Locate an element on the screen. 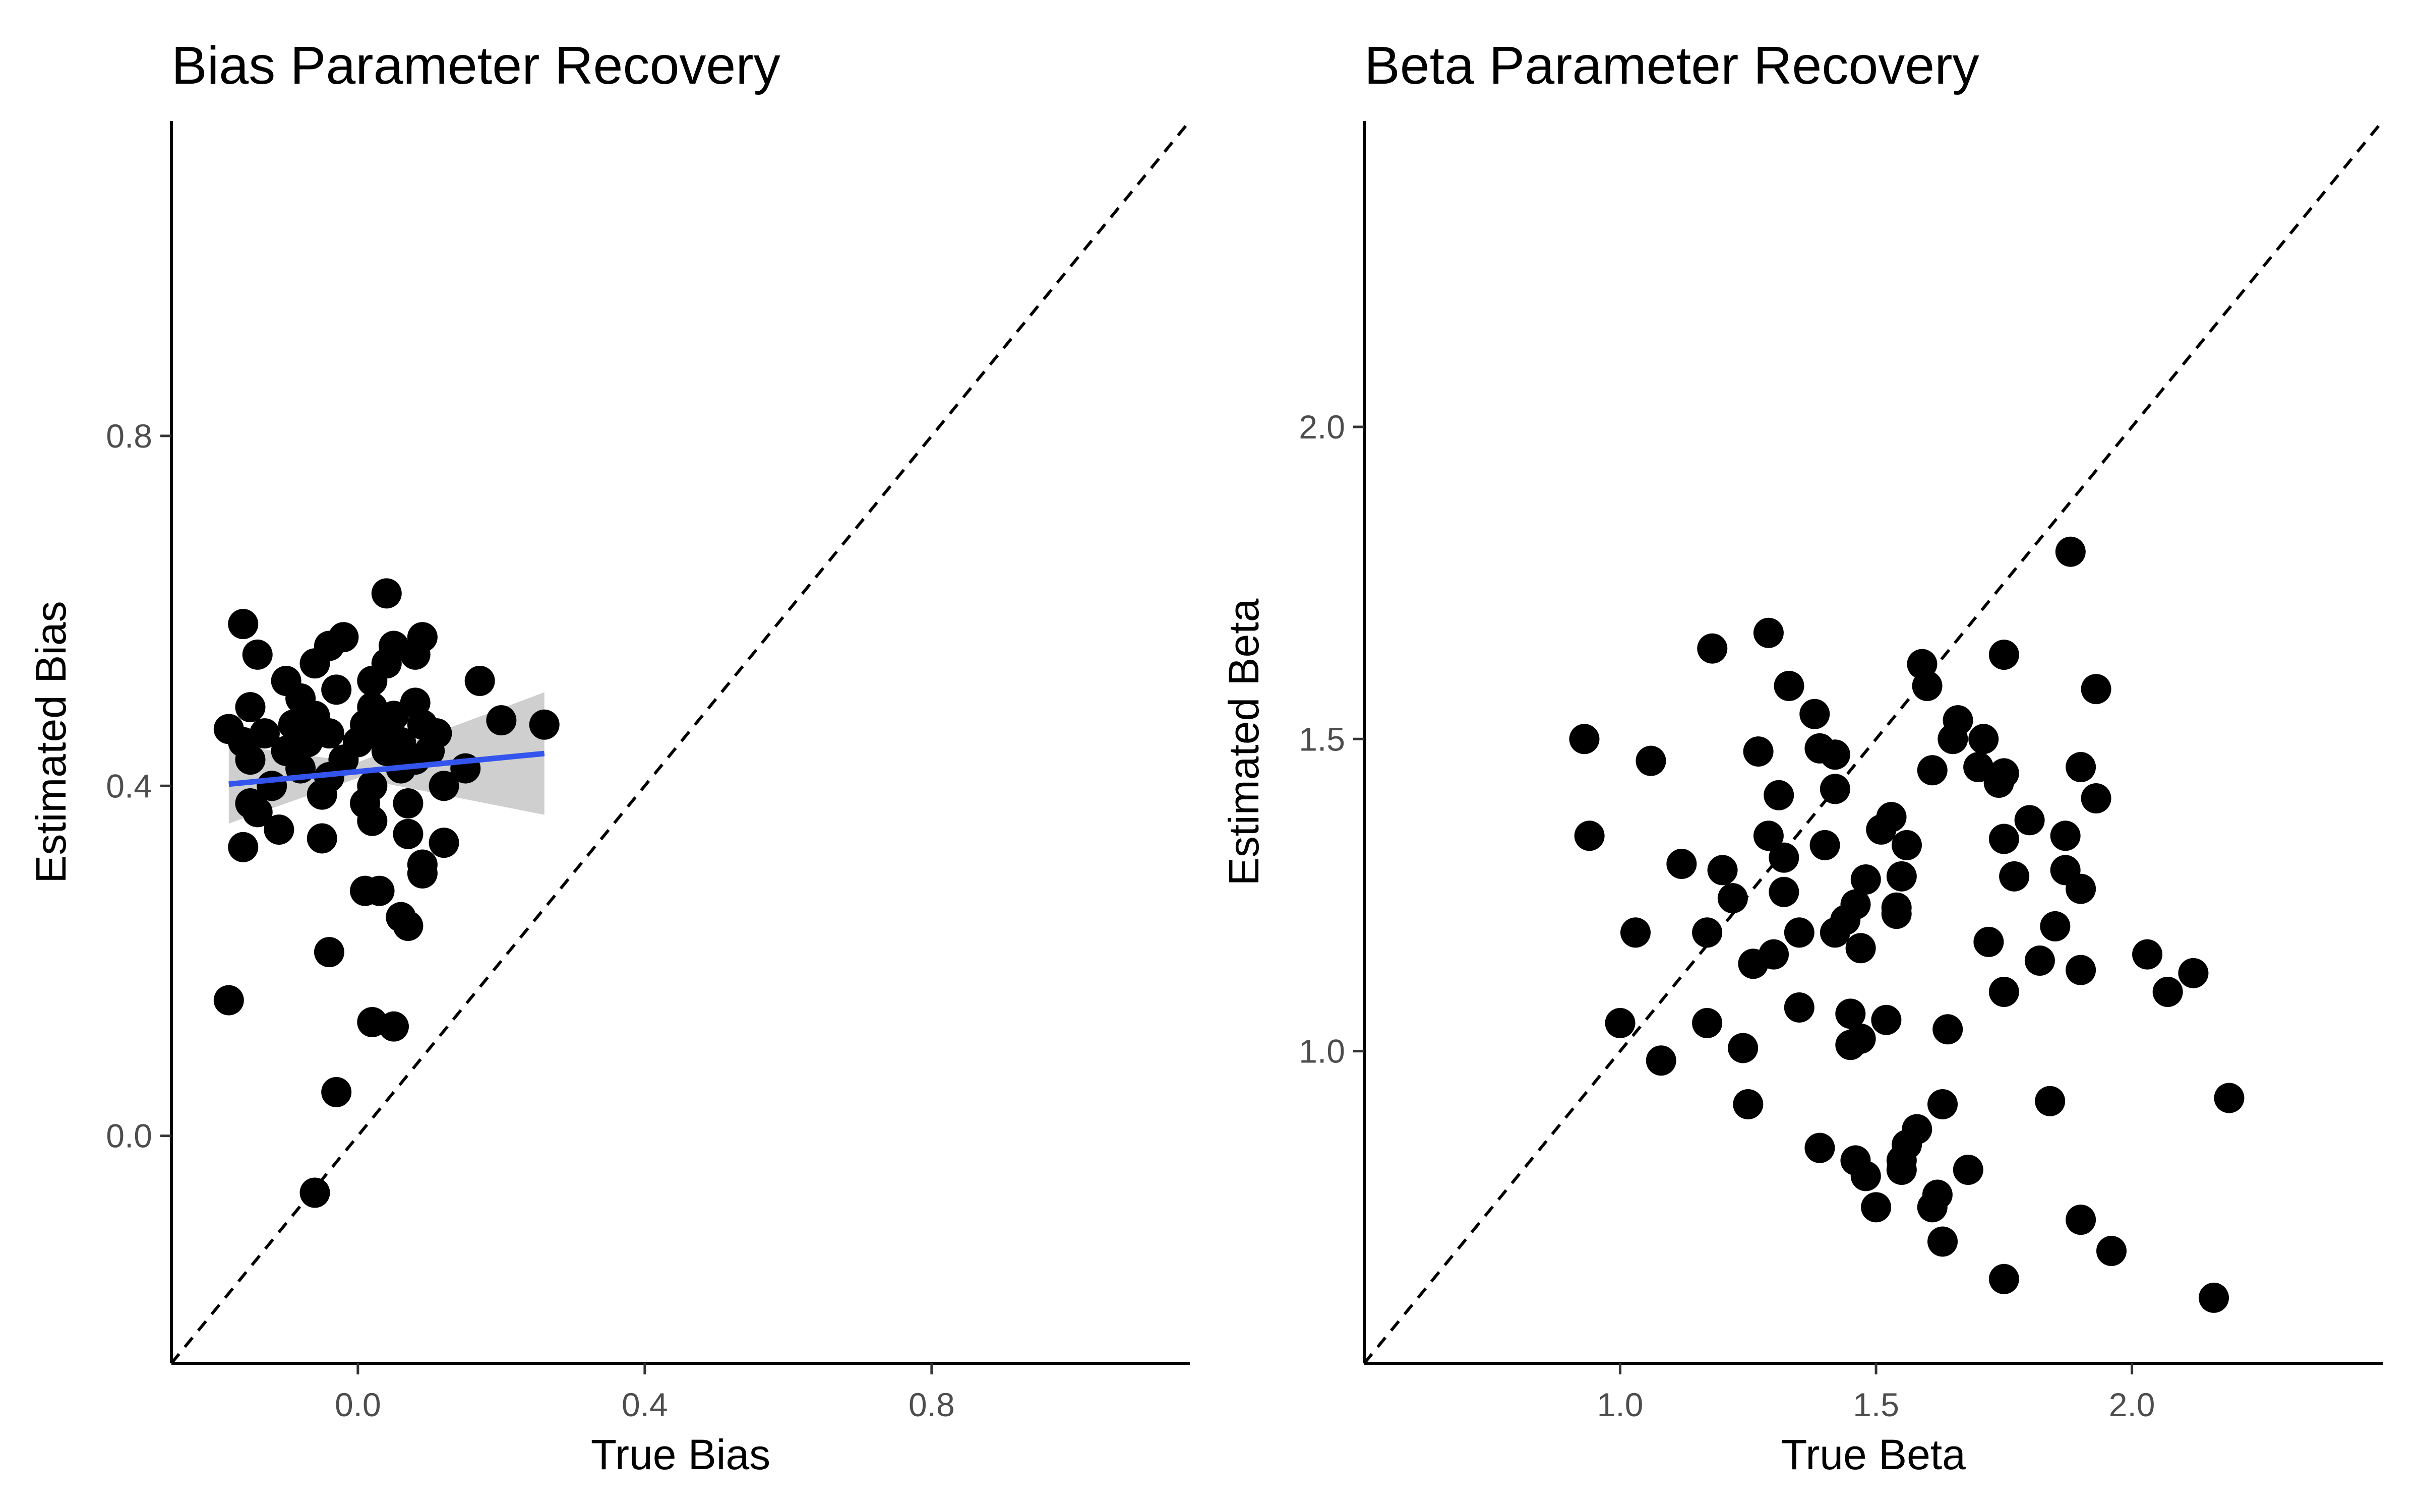  beta-y-tick-label: 1.5 is located at coordinates (1322, 739).